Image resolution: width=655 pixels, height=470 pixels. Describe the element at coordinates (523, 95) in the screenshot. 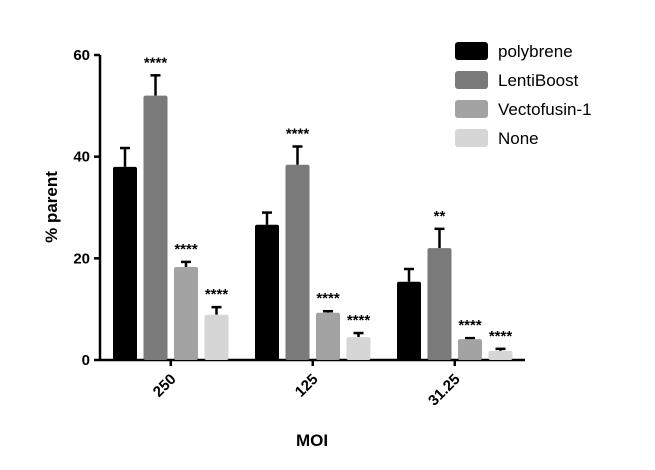

I see `legend: polybrene LentiBoost Vectofusin-1 None` at that location.